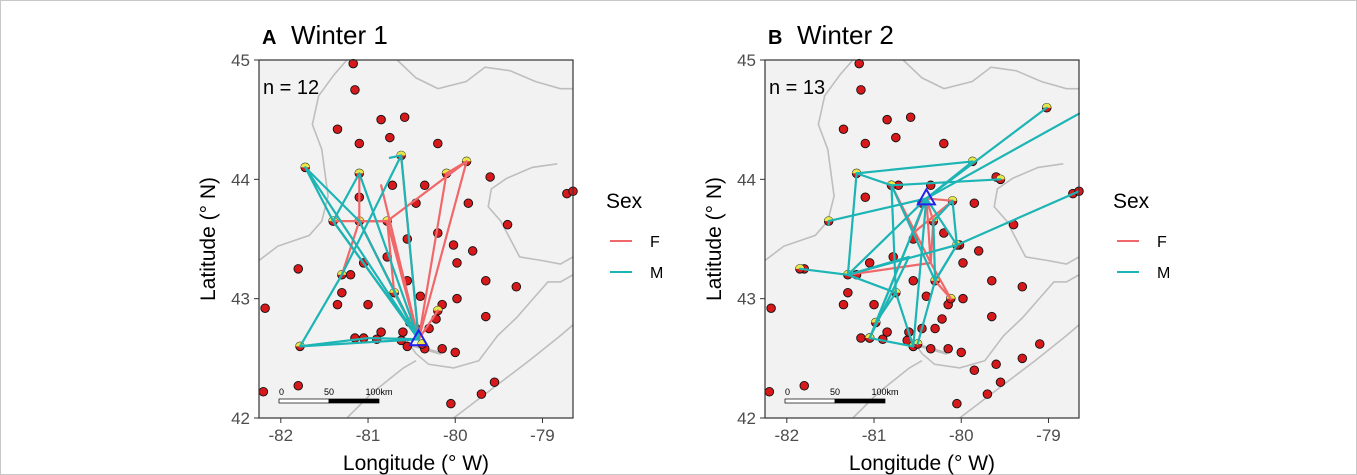 The width and height of the screenshot is (1357, 475). I want to click on y-tick-label: 44, so click(746, 179).